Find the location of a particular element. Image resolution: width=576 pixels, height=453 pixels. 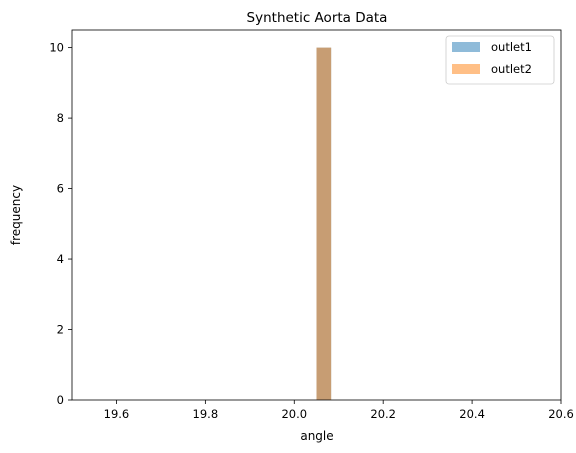

x-tick-label: 20.6 is located at coordinates (561, 414).